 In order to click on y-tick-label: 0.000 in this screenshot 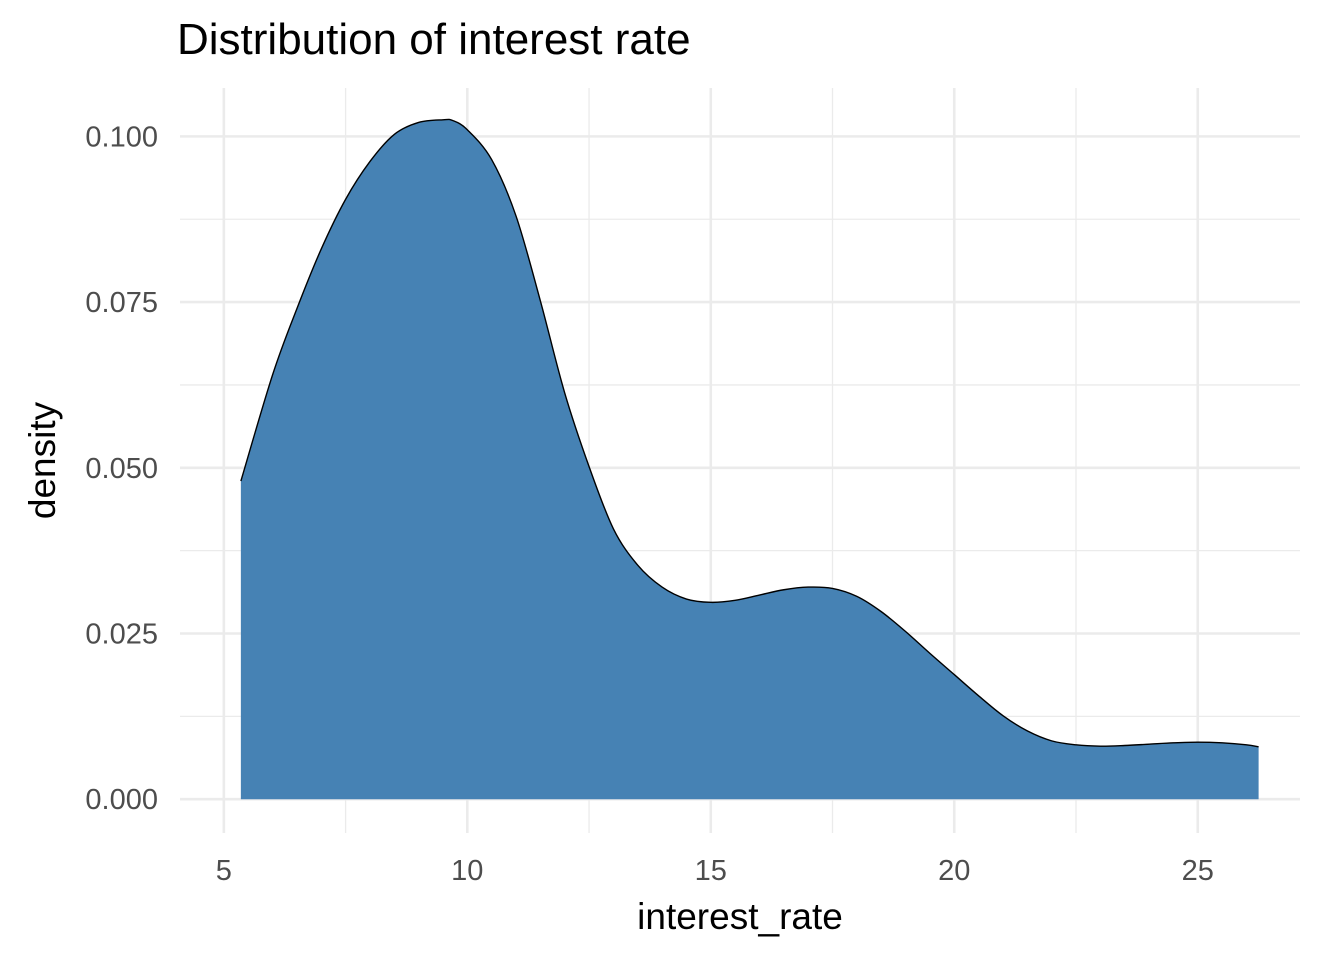, I will do `click(121, 800)`.